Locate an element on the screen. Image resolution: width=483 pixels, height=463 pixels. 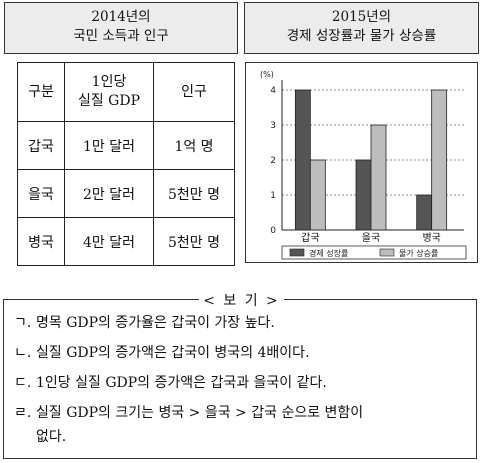
header-gdp: 1인당 실질 GDP is located at coordinates (109, 92).